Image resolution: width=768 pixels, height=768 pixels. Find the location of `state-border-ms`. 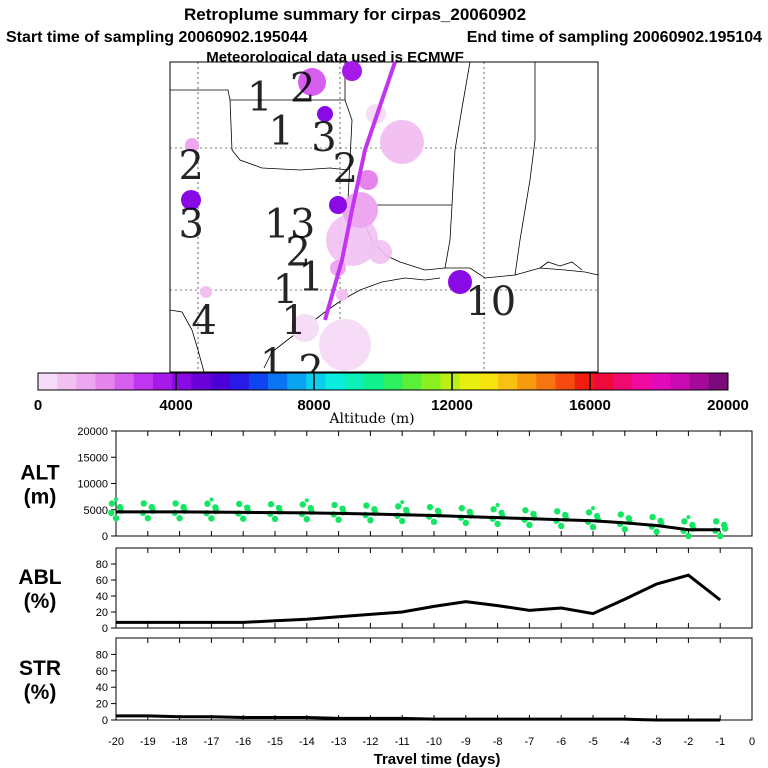

state-border-ms is located at coordinates (461, 133).